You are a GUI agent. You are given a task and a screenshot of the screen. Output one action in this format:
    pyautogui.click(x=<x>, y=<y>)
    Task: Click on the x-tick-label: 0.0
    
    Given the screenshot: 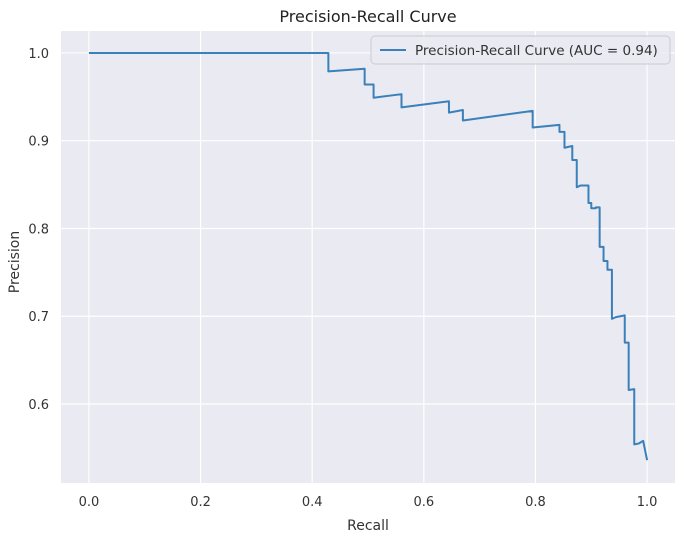 What is the action you would take?
    pyautogui.click(x=89, y=502)
    